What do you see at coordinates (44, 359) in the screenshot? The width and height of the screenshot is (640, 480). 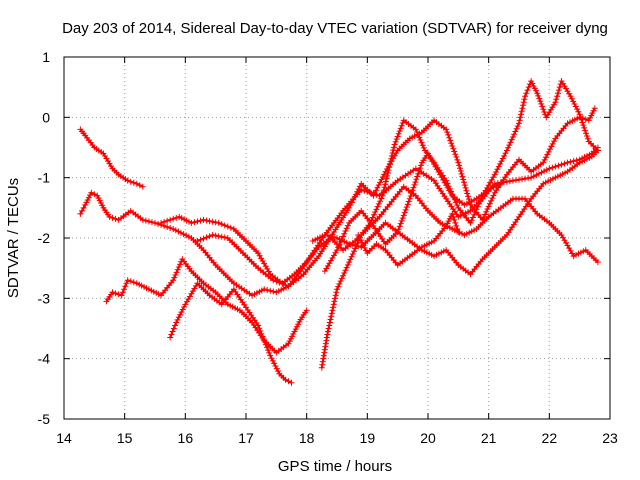 I see `y-tick-label: -4` at bounding box center [44, 359].